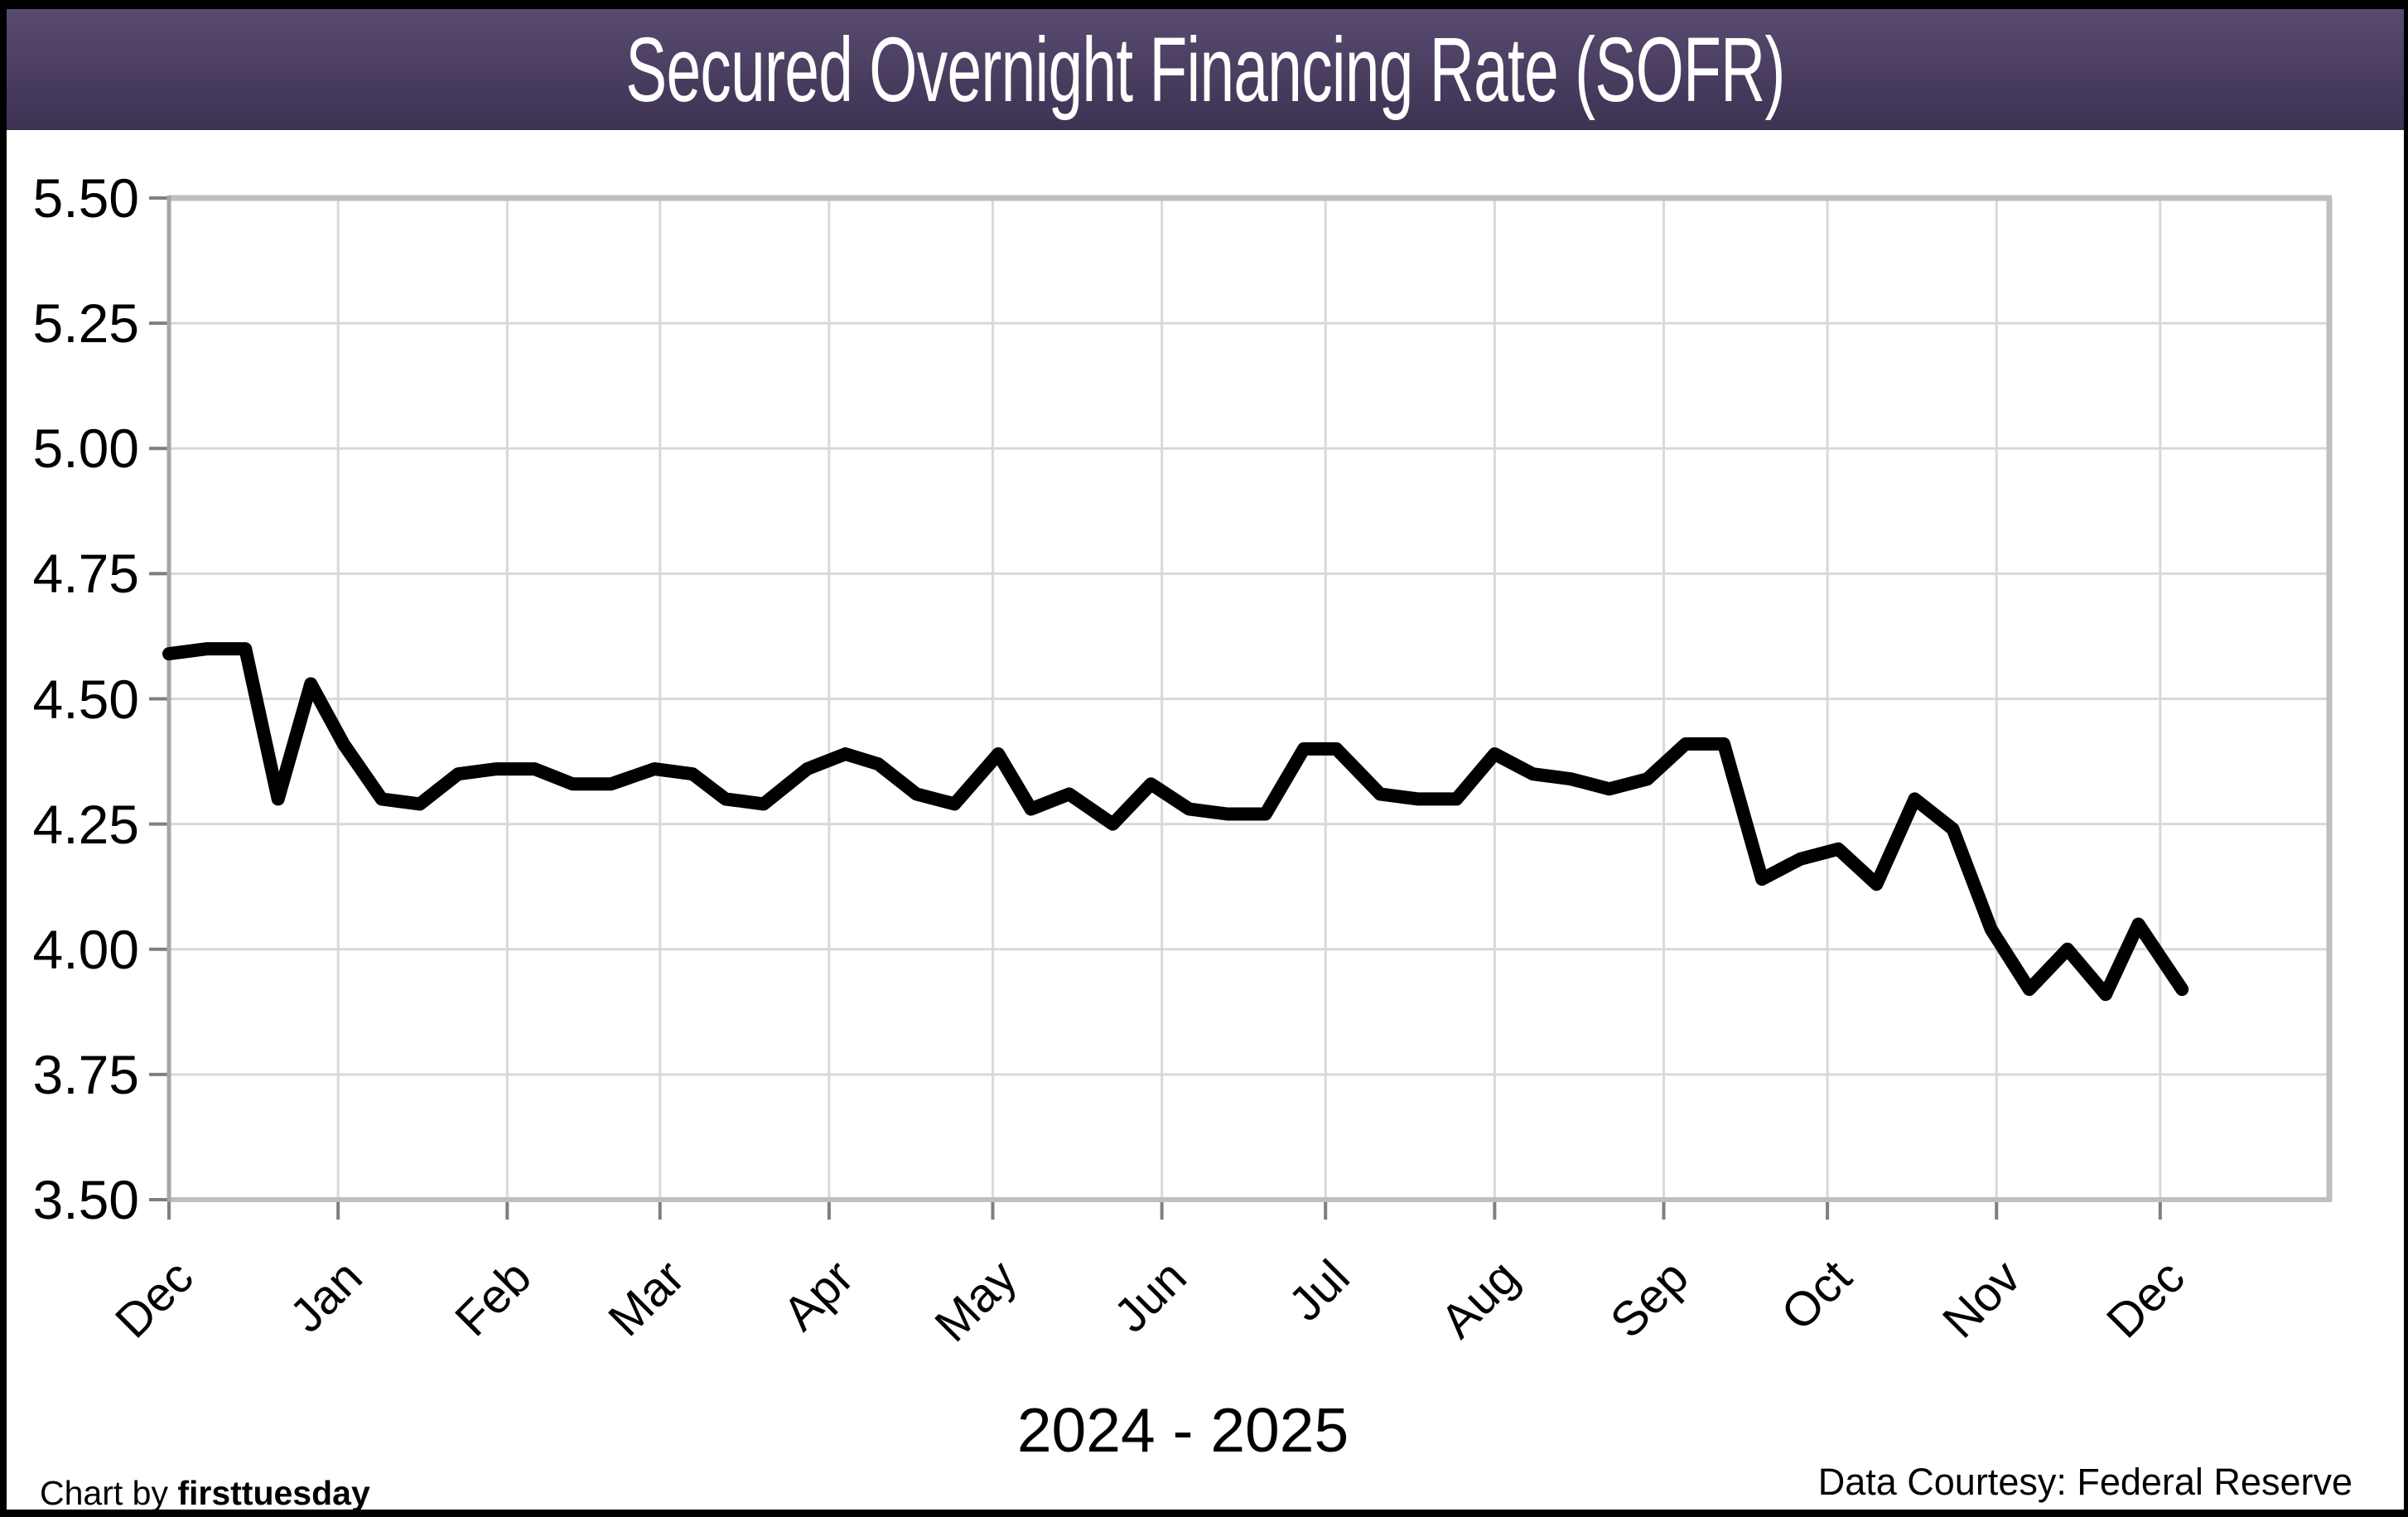  What do you see at coordinates (85, 449) in the screenshot?
I see `y-tick-label-5.00: 5.00` at bounding box center [85, 449].